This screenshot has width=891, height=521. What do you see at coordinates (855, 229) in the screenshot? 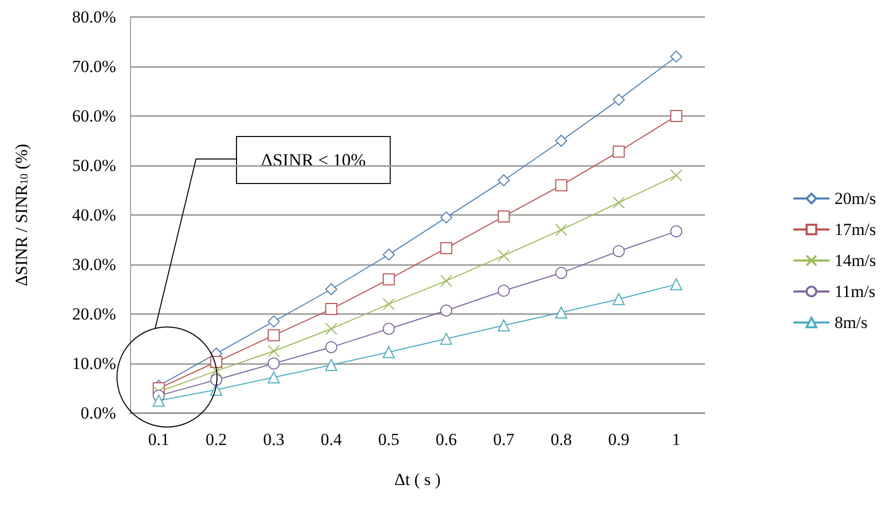
I see `legend-label: 17m/s` at bounding box center [855, 229].